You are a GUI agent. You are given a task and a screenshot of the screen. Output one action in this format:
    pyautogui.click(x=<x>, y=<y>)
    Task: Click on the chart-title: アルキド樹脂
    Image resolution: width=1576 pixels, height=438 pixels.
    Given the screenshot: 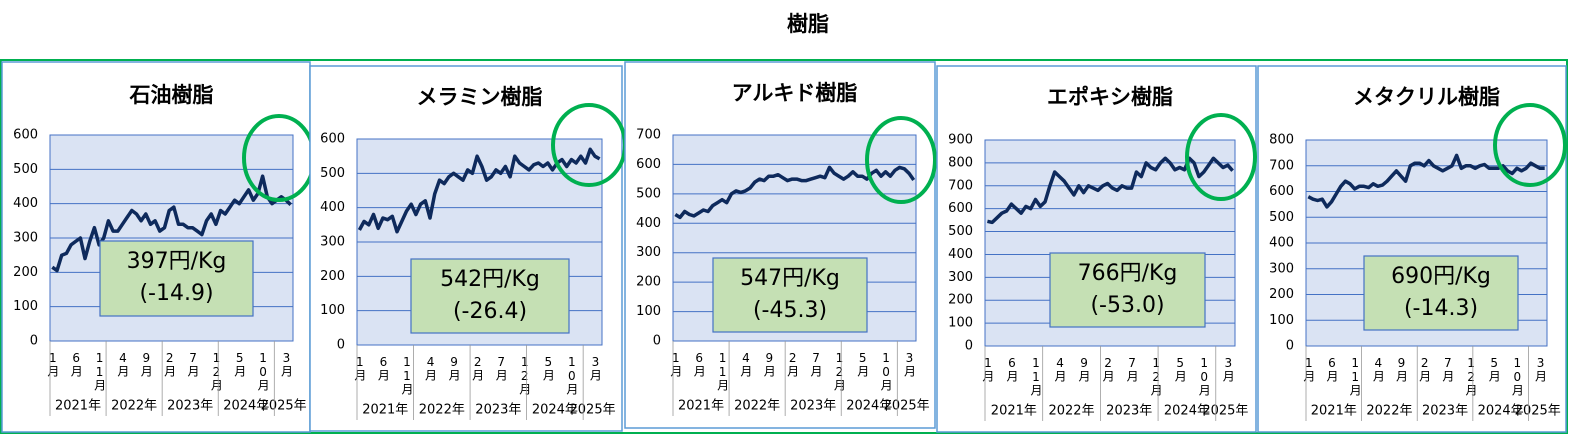 What is the action you would take?
    pyautogui.click(x=795, y=93)
    